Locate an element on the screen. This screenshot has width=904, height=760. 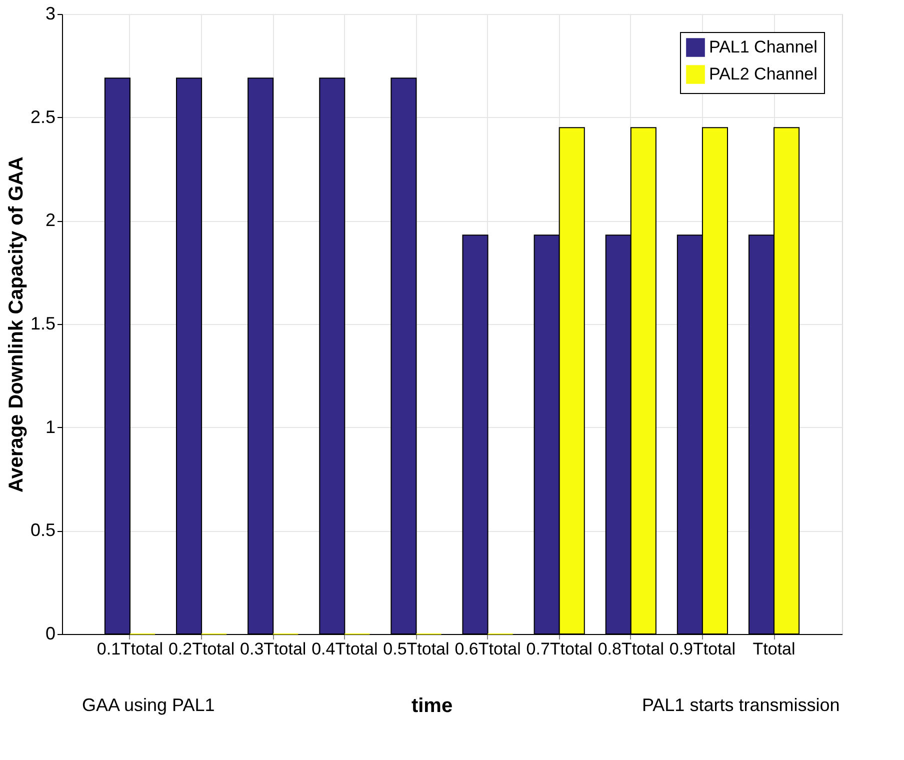
x-tick-label: 0.8Ttotal is located at coordinates (631, 649).